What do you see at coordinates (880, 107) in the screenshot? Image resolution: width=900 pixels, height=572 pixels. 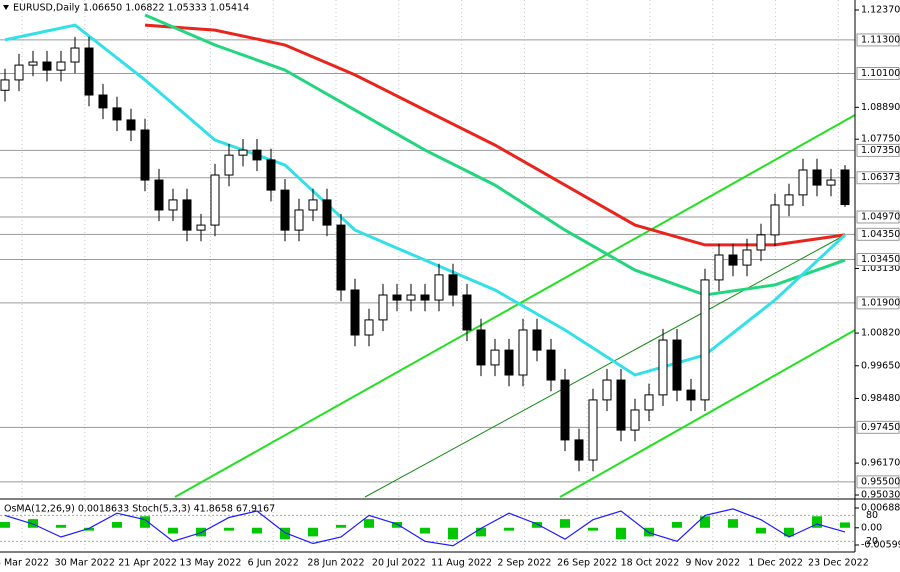 I see `y-tick-label: 1.08890` at bounding box center [880, 107].